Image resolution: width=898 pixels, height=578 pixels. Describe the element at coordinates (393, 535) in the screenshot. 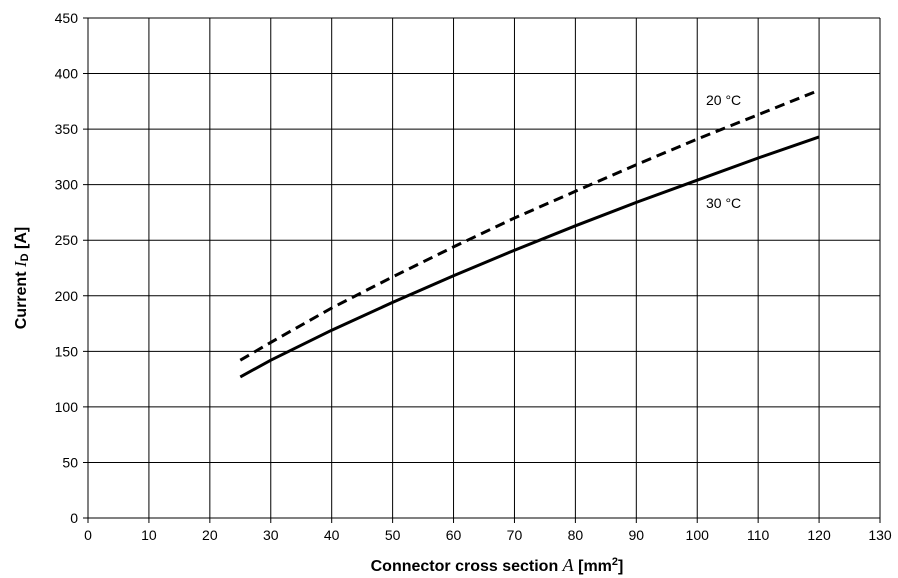

I see `x-tick-label: 50` at that location.